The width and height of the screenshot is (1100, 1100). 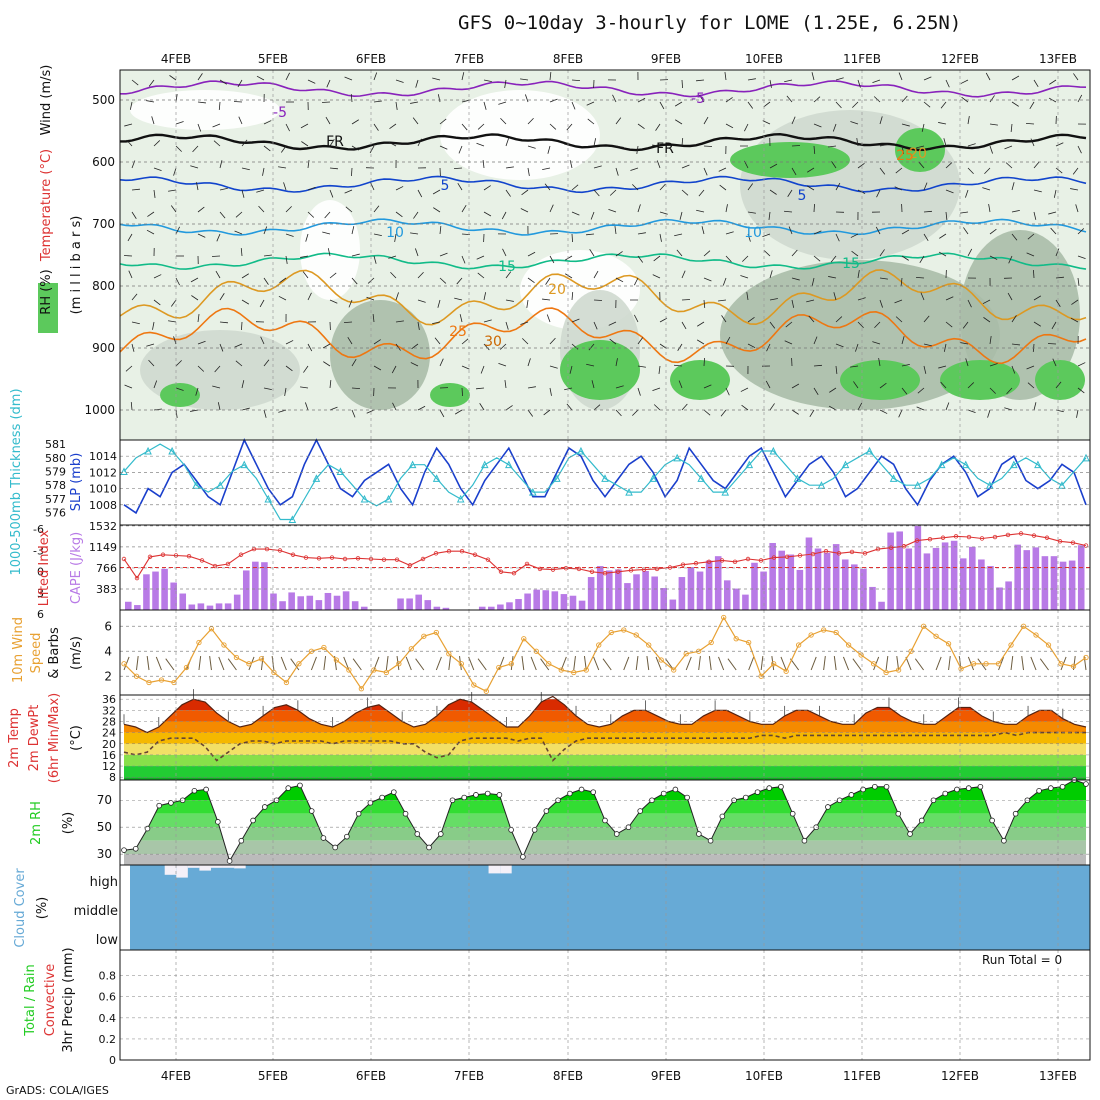 What do you see at coordinates (112, 1060) in the screenshot?
I see `precip-tick: 0` at bounding box center [112, 1060].